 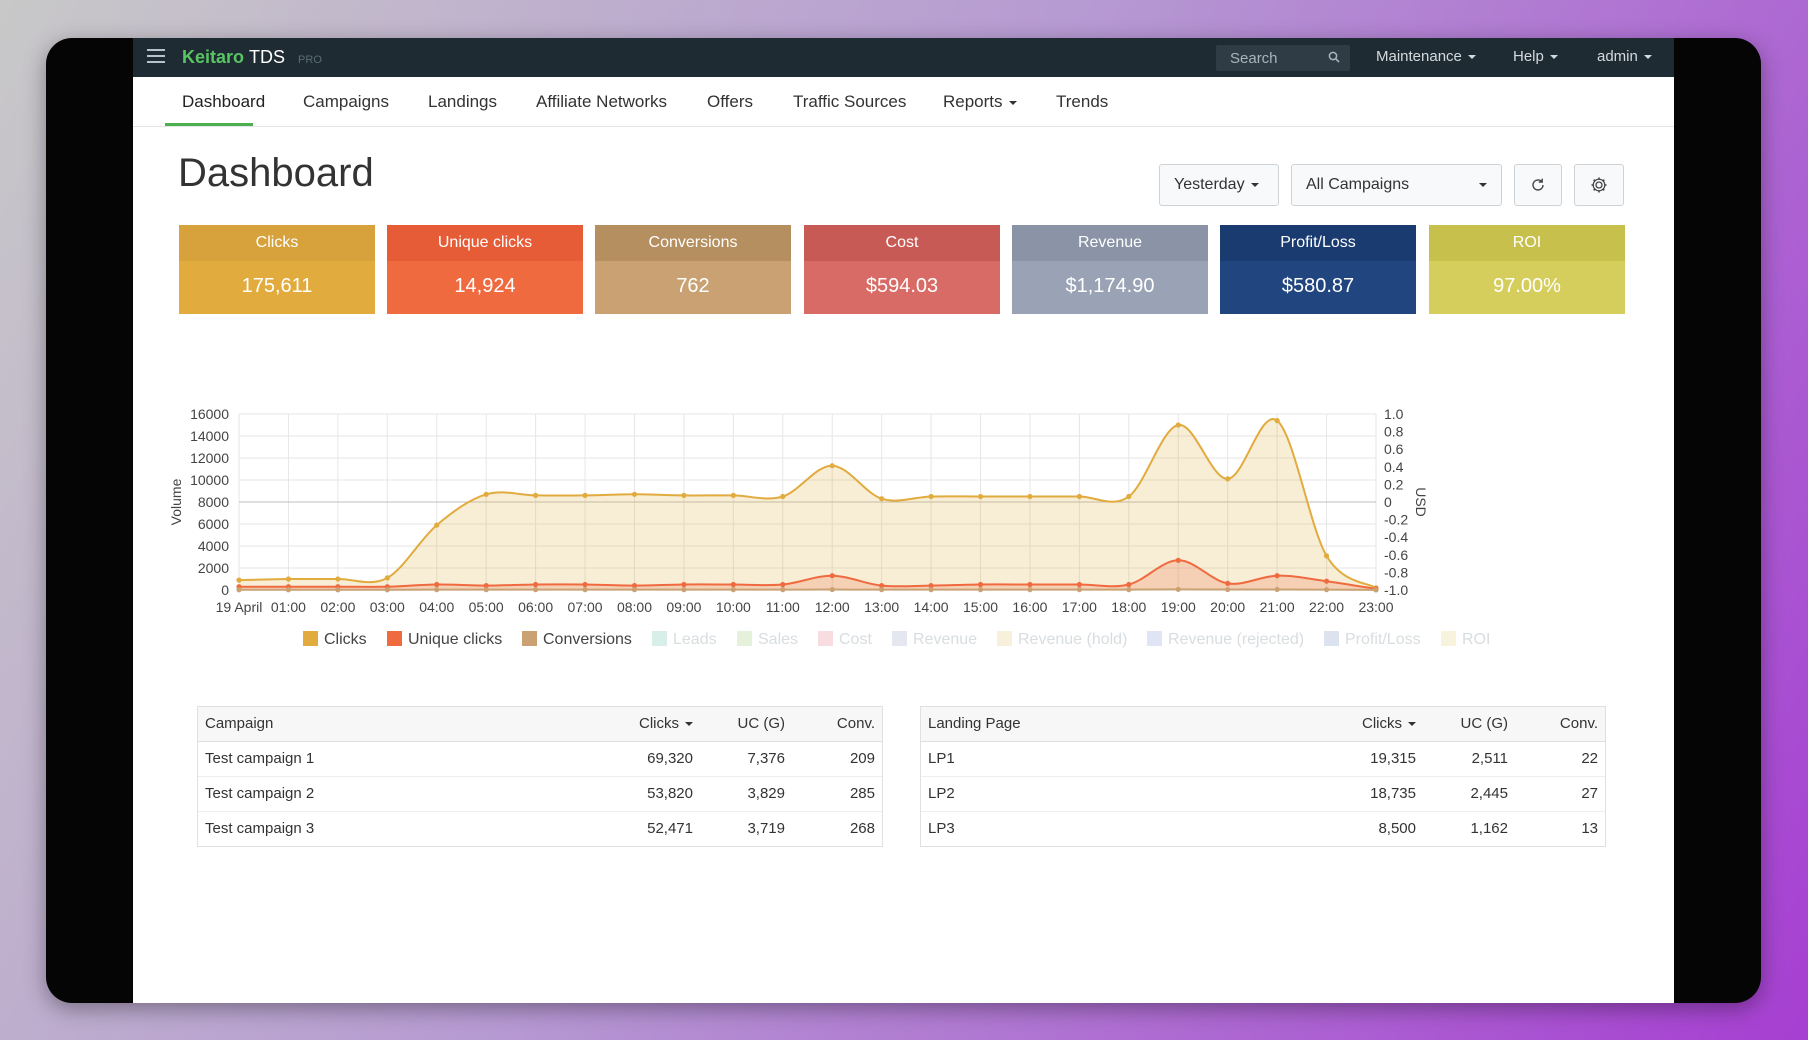 What do you see at coordinates (436, 607) in the screenshot?
I see `x-tick-label: 04:00` at bounding box center [436, 607].